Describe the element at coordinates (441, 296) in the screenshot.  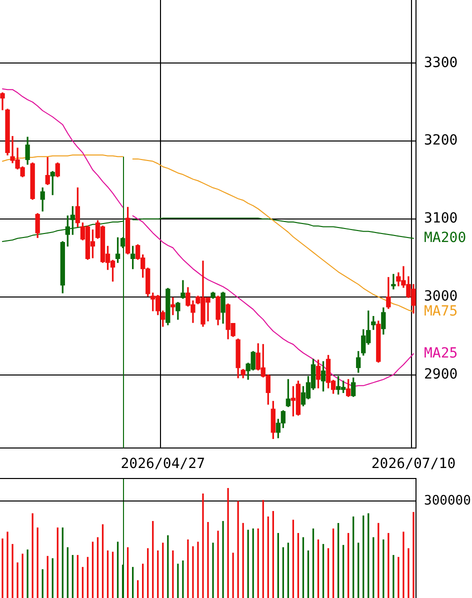
I see `y-tick-label: 3000` at that location.